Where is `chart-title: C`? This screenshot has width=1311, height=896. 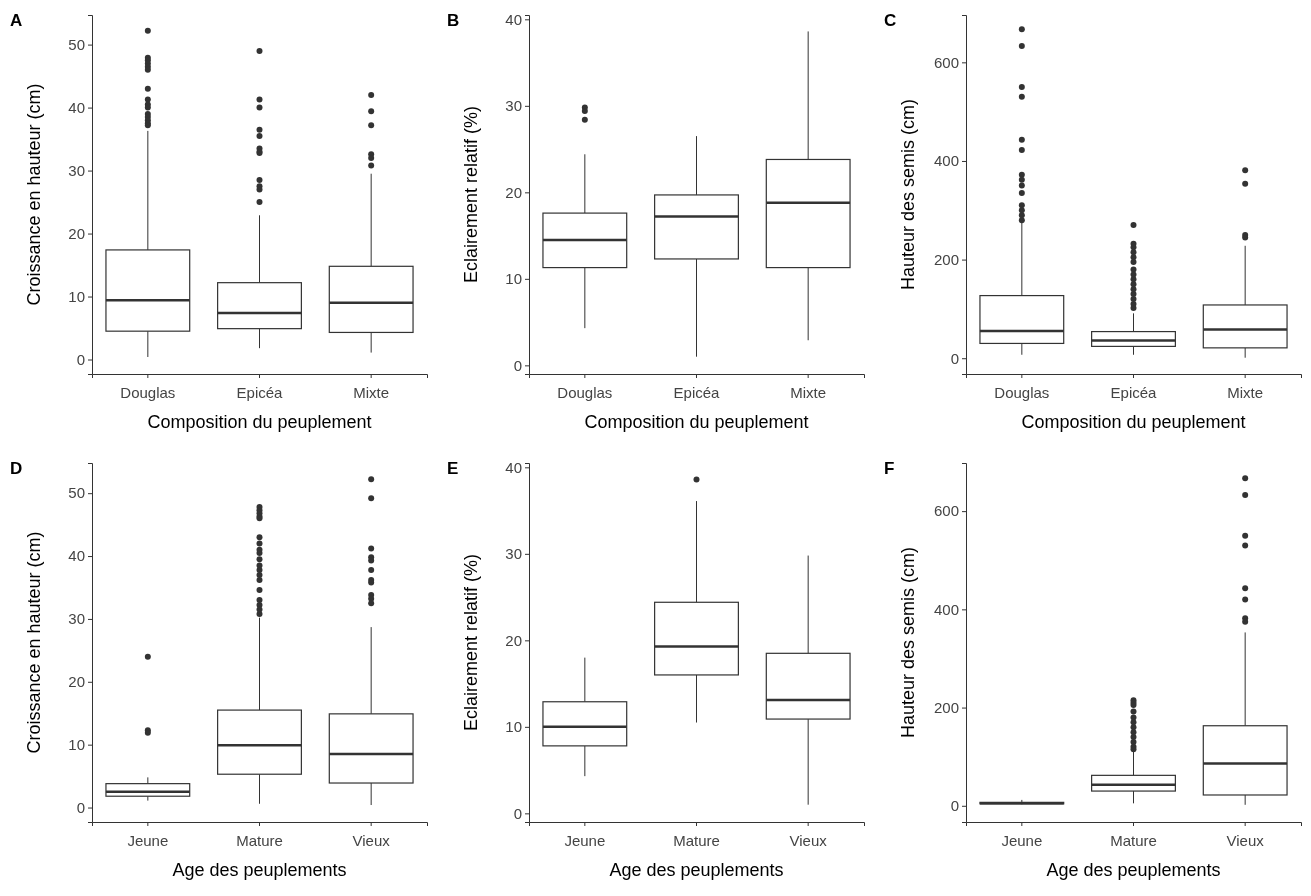
chart-title: C is located at coordinates (890, 20).